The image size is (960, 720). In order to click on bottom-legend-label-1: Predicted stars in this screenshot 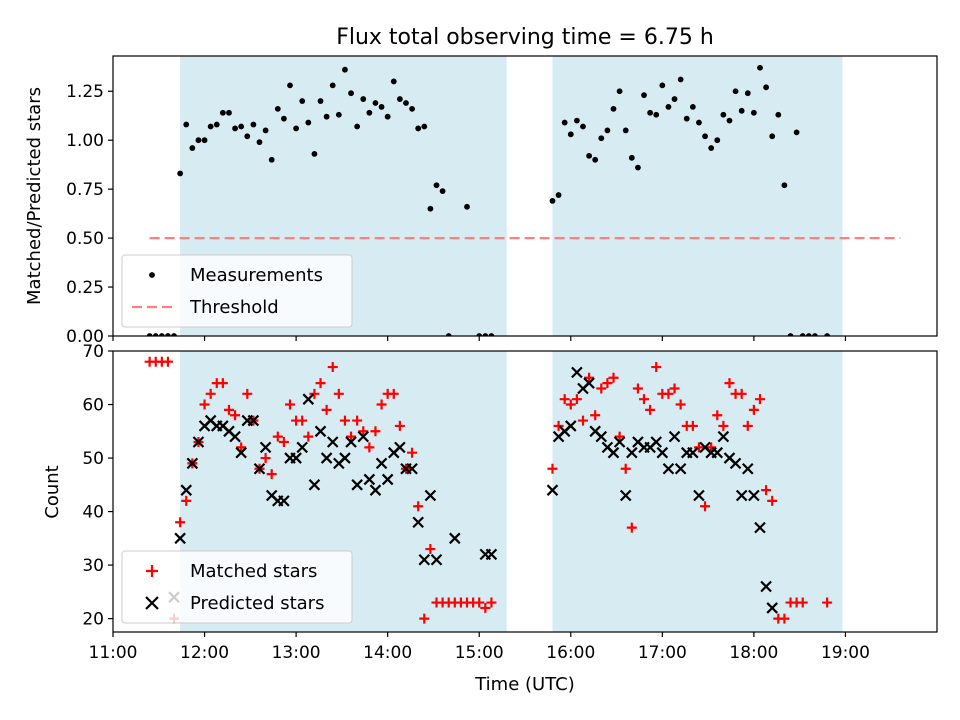, I will do `click(257, 603)`.